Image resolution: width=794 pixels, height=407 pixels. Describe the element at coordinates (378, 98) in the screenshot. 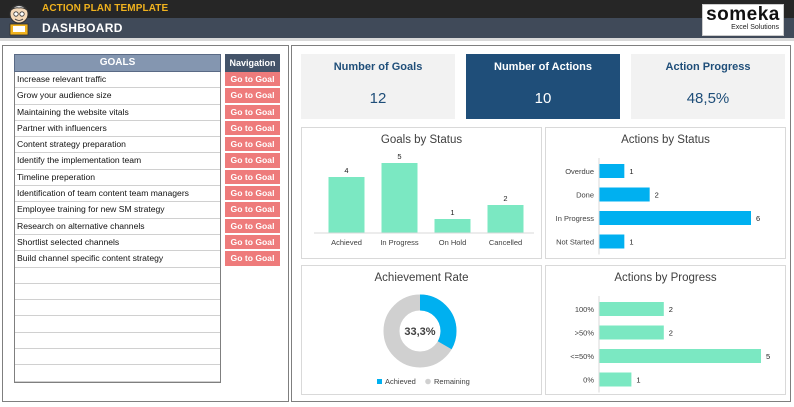

I see `kpi-value: 12` at that location.